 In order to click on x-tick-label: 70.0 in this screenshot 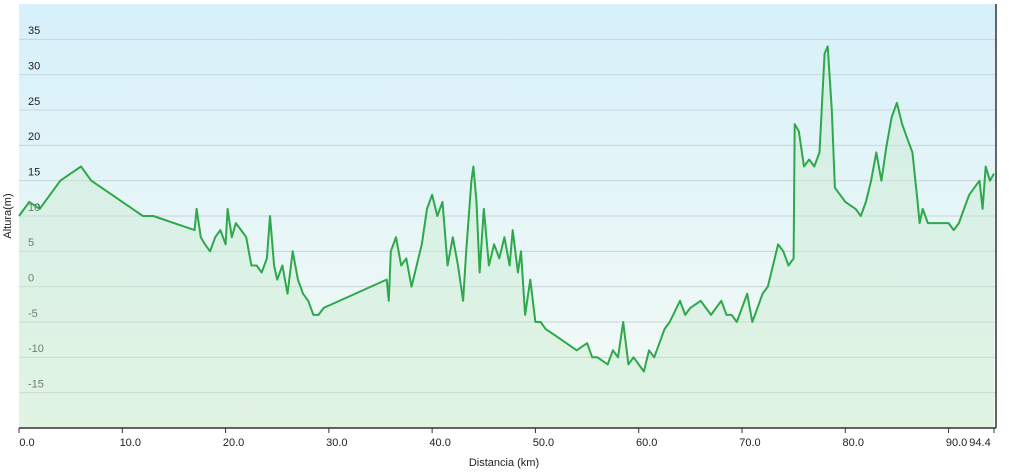, I will do `click(749, 443)`.